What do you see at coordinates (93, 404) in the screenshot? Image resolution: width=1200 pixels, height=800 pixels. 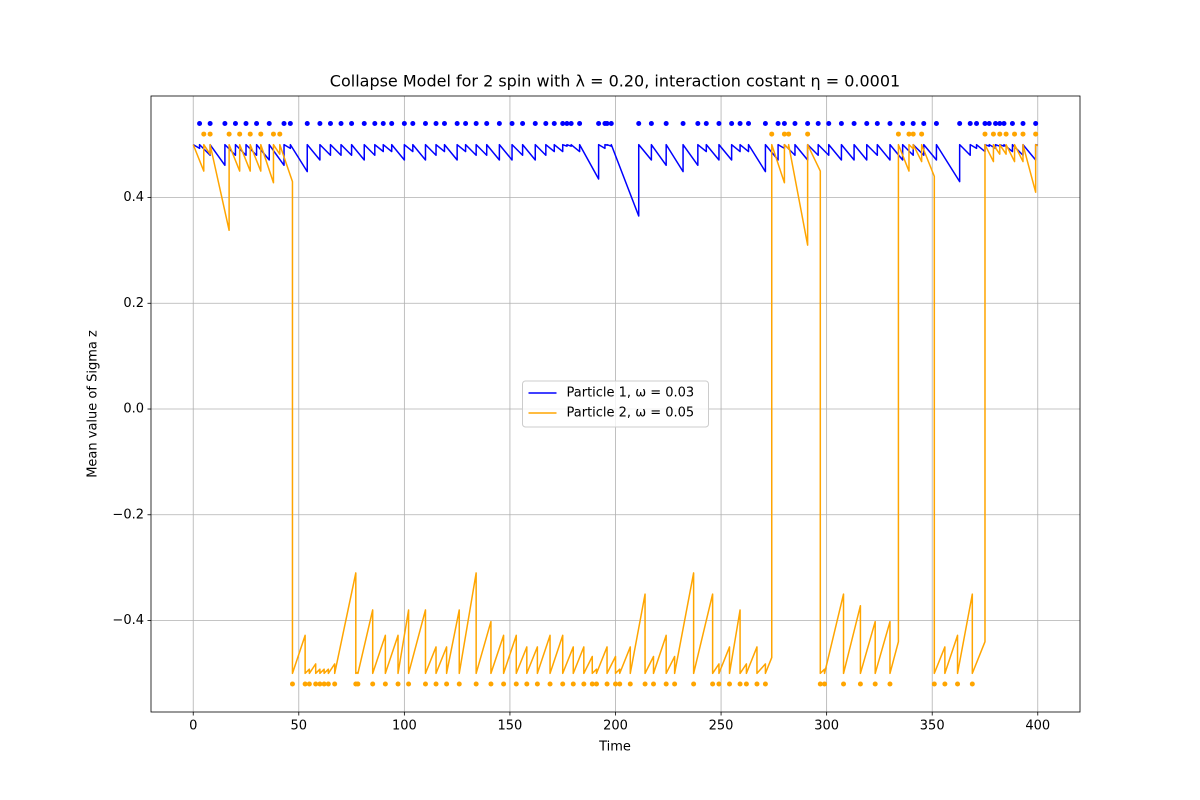 I see `y-axis-label: Mean value of Sigma z` at bounding box center [93, 404].